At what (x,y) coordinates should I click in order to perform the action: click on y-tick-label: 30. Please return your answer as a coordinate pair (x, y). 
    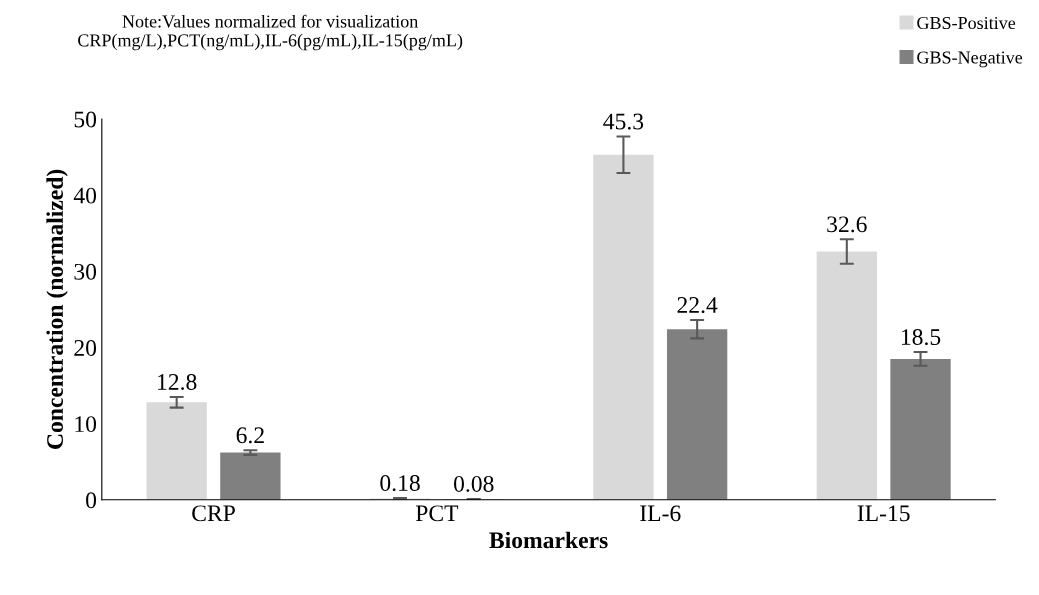
    Looking at the image, I should click on (85, 271).